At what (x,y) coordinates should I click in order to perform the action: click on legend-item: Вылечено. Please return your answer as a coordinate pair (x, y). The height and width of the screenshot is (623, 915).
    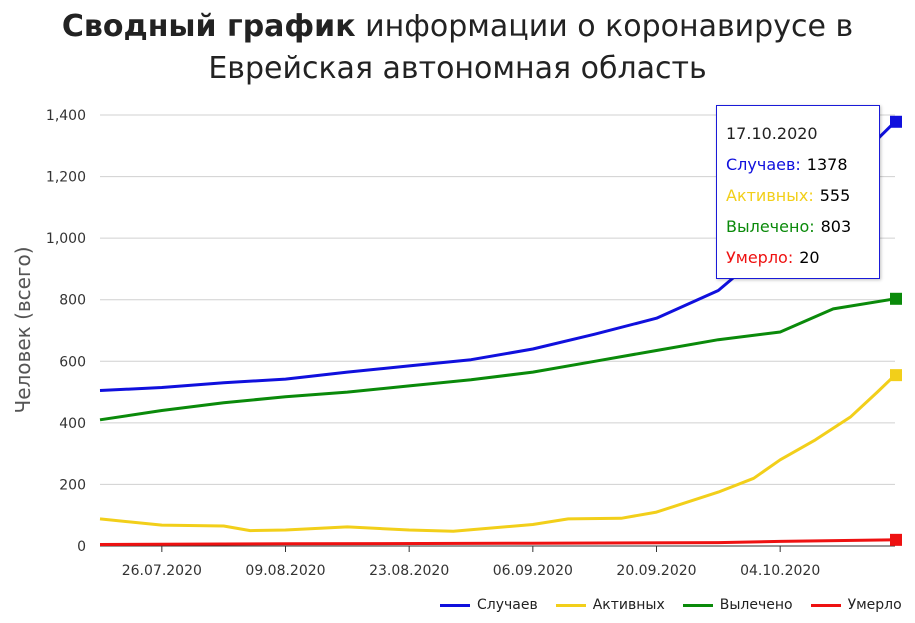
    Looking at the image, I should click on (737, 605).